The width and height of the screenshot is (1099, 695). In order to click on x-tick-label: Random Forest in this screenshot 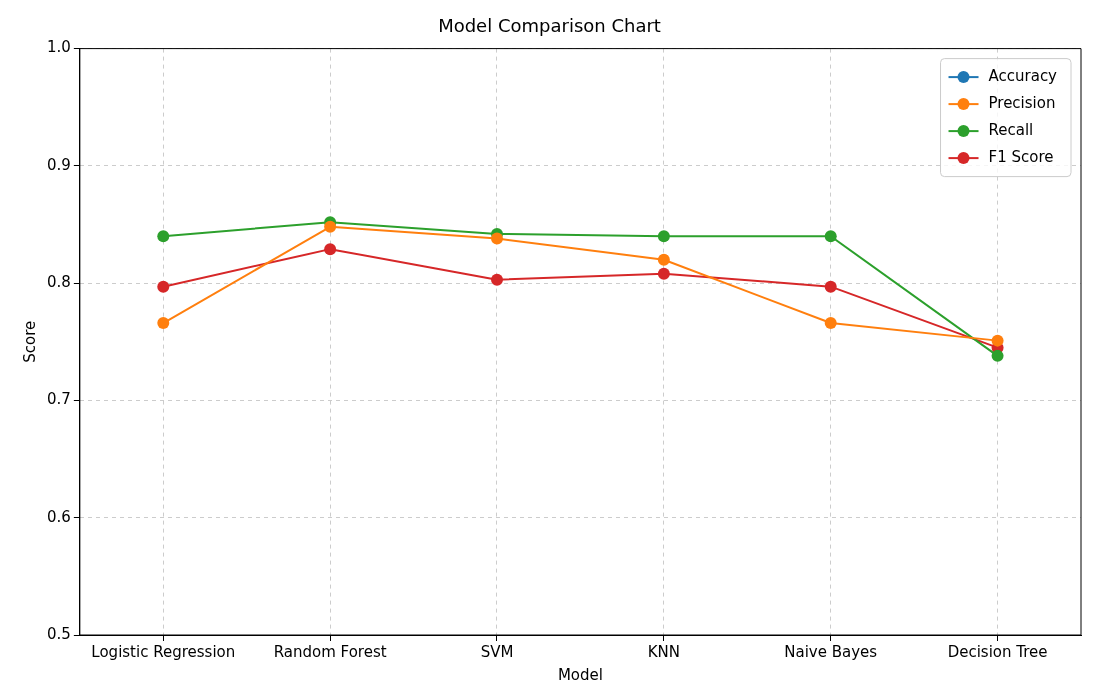, I will do `click(330, 651)`.